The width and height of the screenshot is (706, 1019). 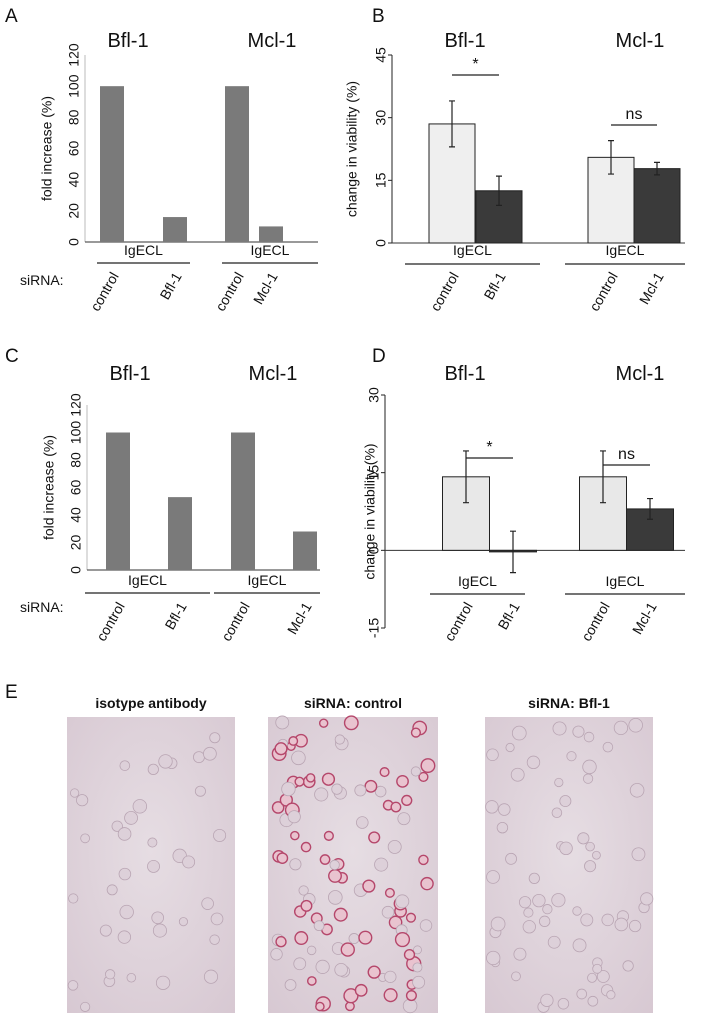 What do you see at coordinates (370, 511) in the screenshot?
I see `y-axis-label: change in viability (%)` at bounding box center [370, 511].